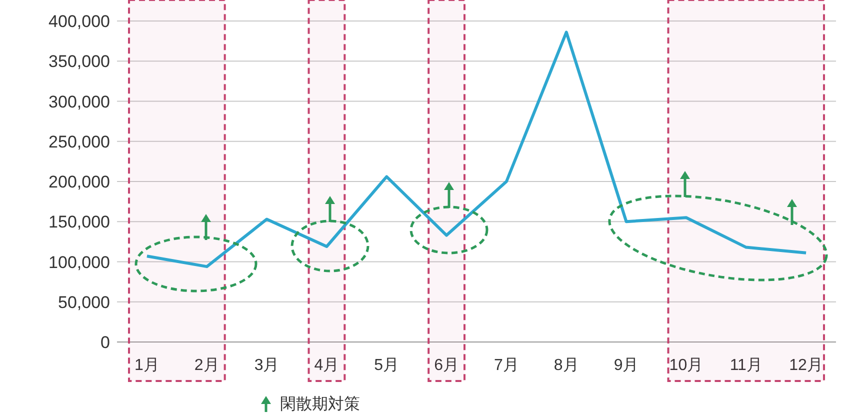  What do you see at coordinates (387, 365) in the screenshot?
I see `x-tick-label: 5月` at bounding box center [387, 365].